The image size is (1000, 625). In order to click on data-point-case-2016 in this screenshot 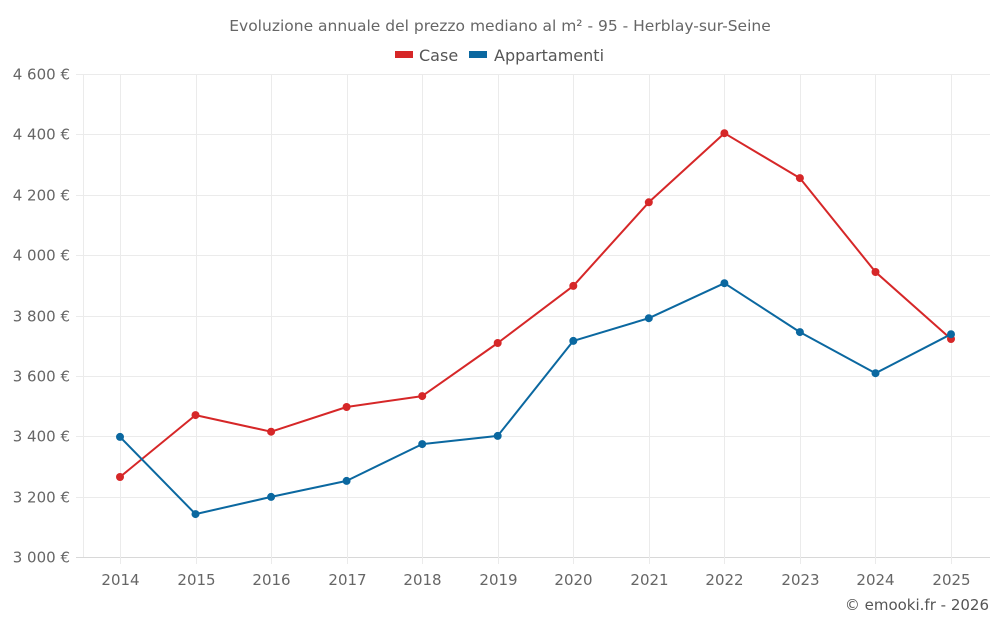, I will do `click(271, 431)`.